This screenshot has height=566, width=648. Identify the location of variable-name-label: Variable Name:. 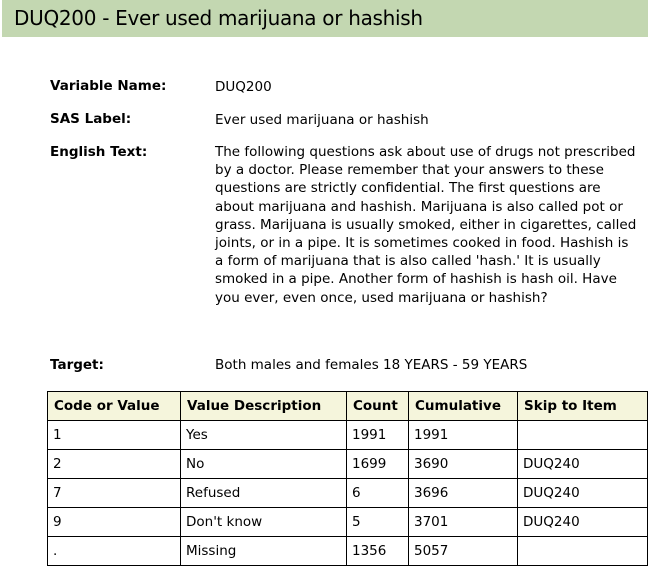
(108, 86).